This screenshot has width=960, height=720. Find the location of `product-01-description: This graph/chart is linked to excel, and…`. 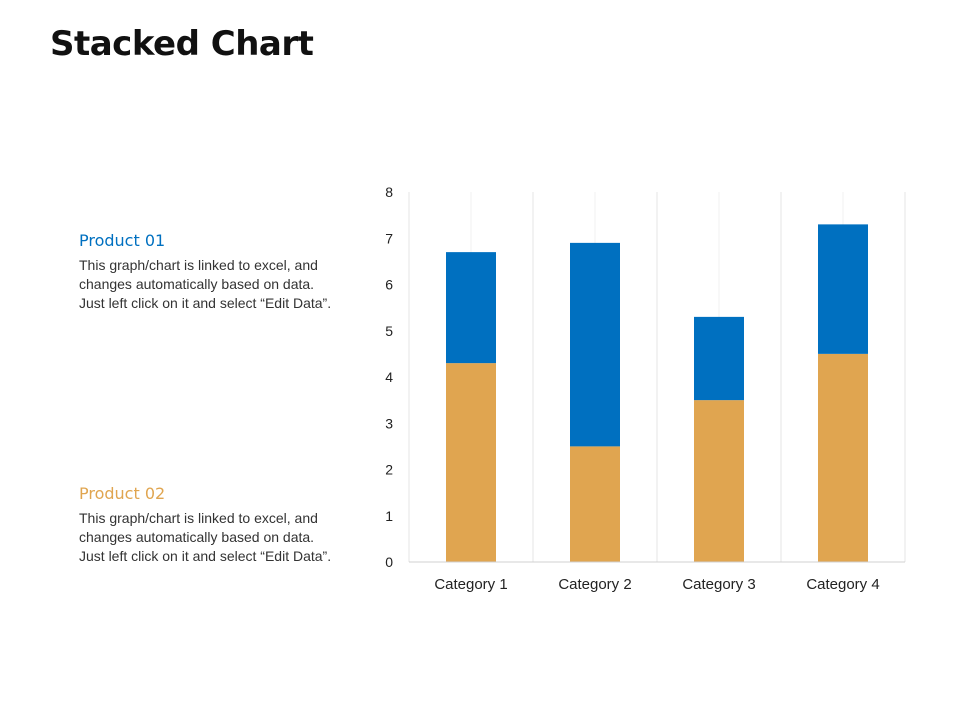

product-01-description: This graph/chart is linked to excel, and… is located at coordinates (205, 284).